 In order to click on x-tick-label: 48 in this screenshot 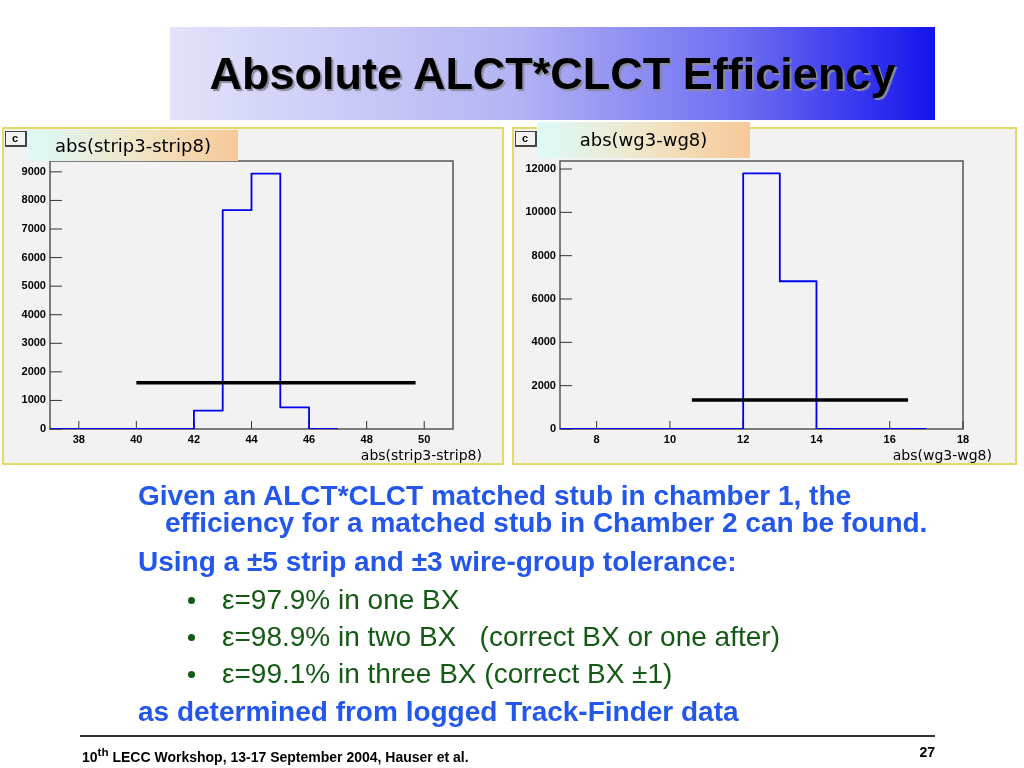, I will do `click(366, 438)`.